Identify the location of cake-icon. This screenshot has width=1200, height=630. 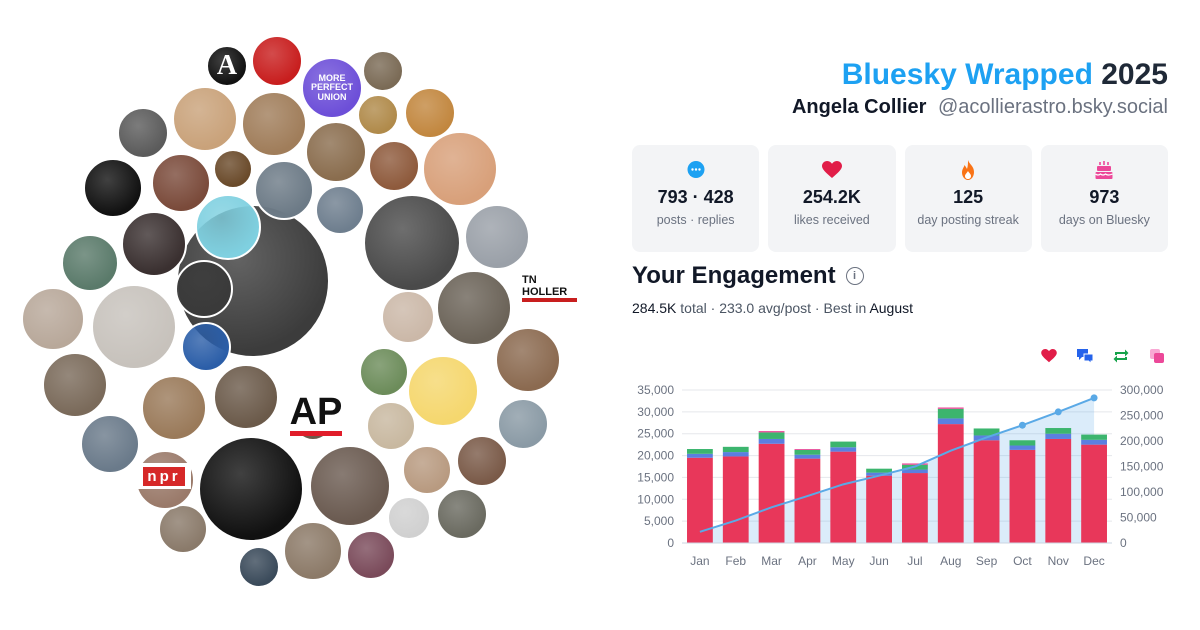
(1104, 170).